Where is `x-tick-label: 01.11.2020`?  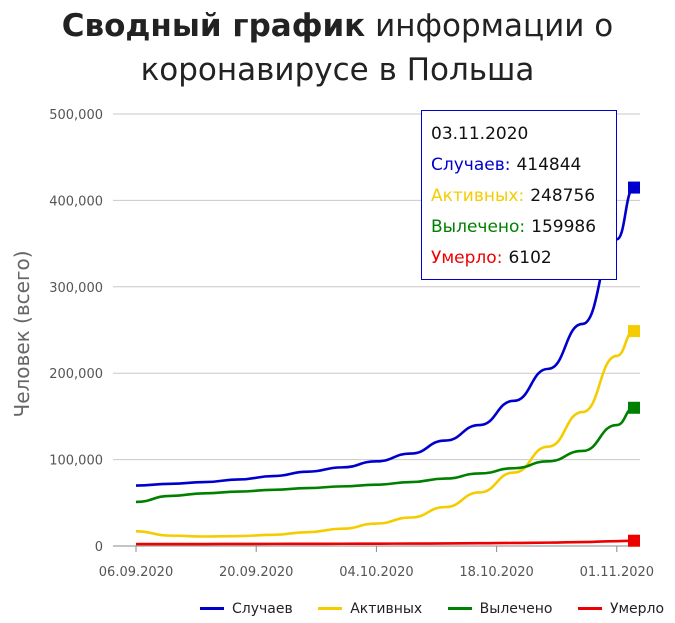
x-tick-label: 01.11.2020 is located at coordinates (617, 572).